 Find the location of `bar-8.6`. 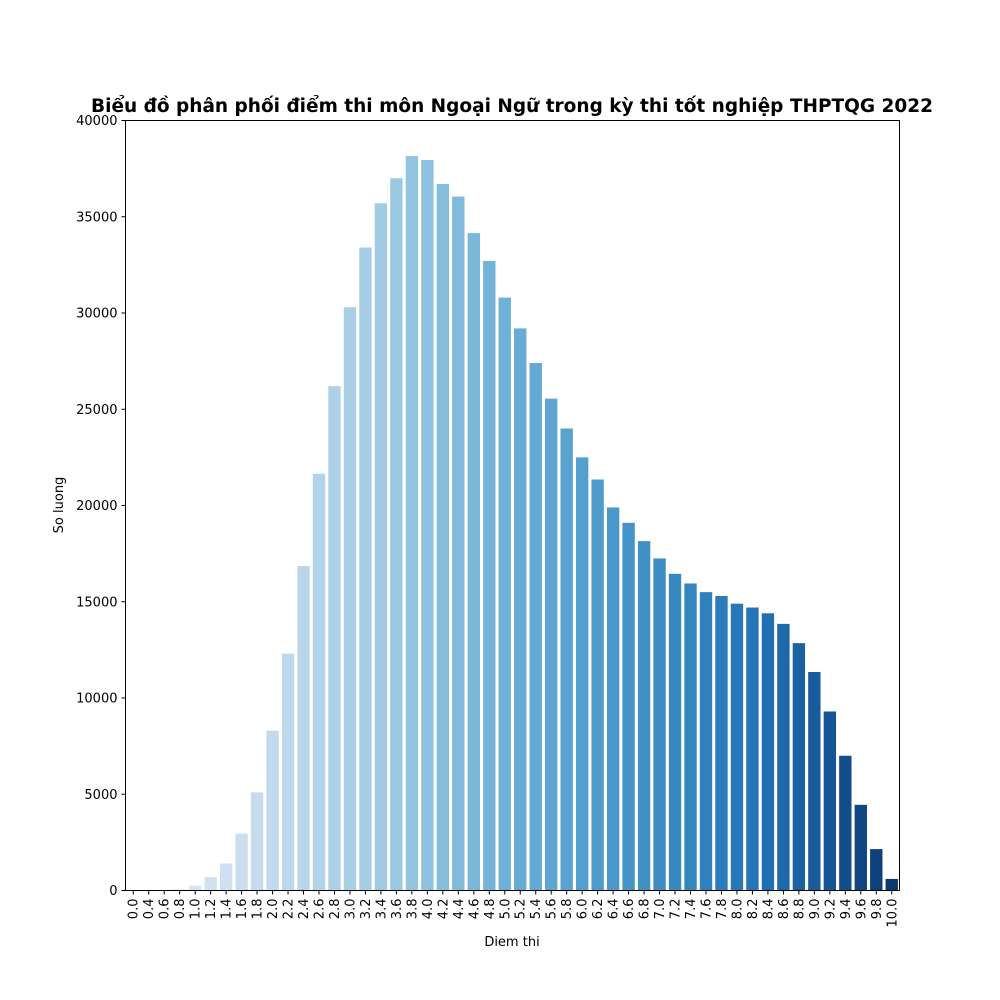

bar-8.6 is located at coordinates (783, 757).